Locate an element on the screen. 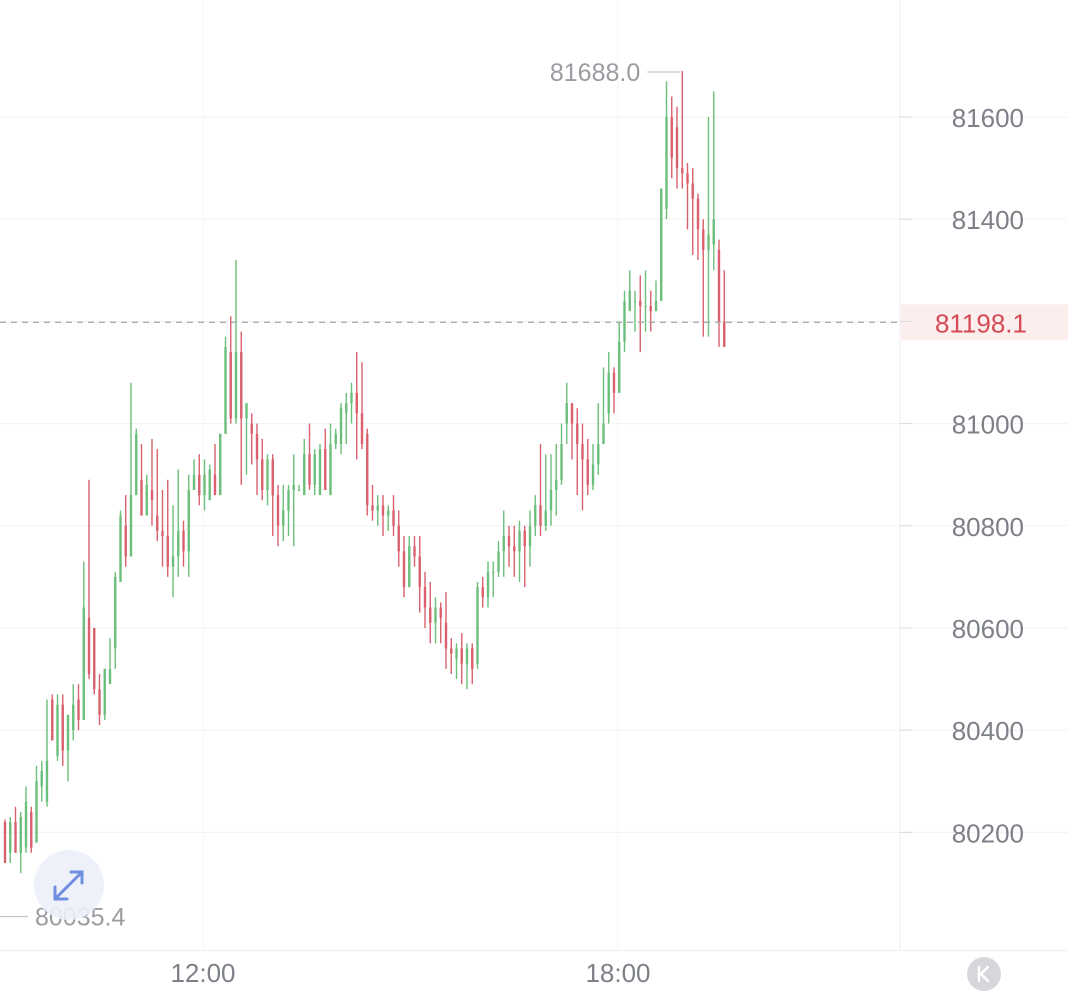  expand-button is located at coordinates (69, 885).